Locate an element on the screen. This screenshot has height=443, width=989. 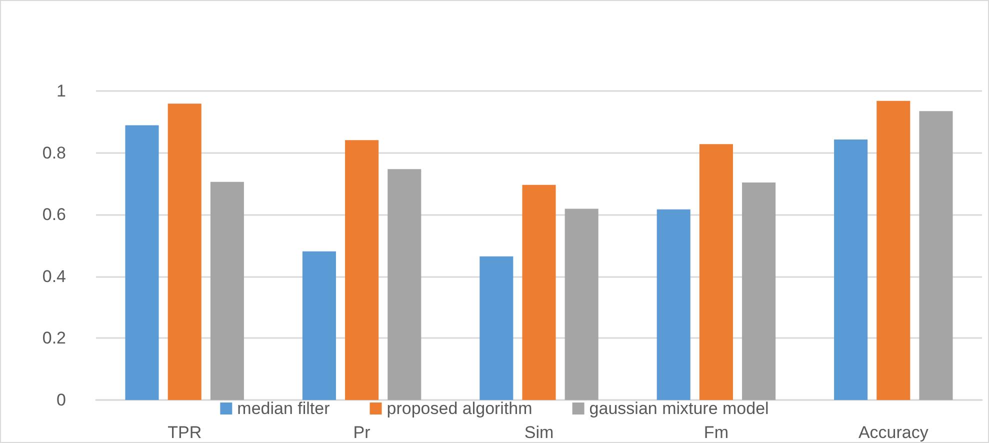
legend-label: proposed algorithm is located at coordinates (459, 408).